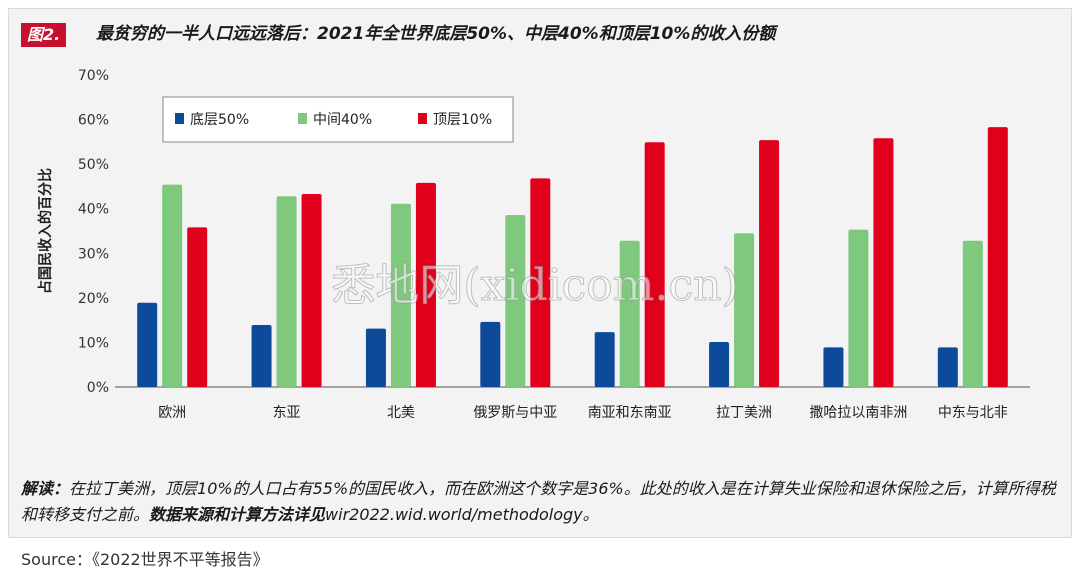  What do you see at coordinates (973, 413) in the screenshot?
I see `x-tick-label: 中东与北非` at bounding box center [973, 413].